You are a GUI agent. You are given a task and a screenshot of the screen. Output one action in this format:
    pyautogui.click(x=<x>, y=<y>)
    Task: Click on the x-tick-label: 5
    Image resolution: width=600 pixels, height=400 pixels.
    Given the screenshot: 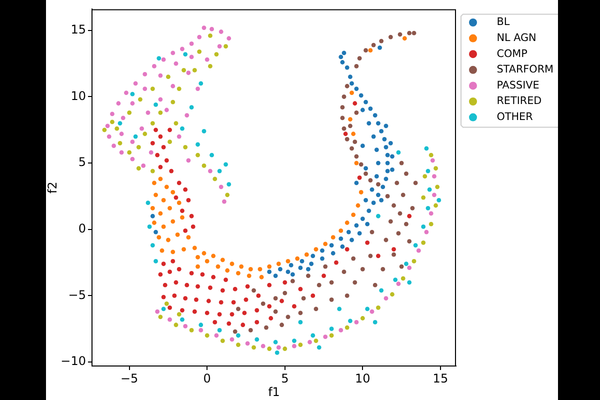 What is the action you would take?
    pyautogui.click(x=285, y=378)
    